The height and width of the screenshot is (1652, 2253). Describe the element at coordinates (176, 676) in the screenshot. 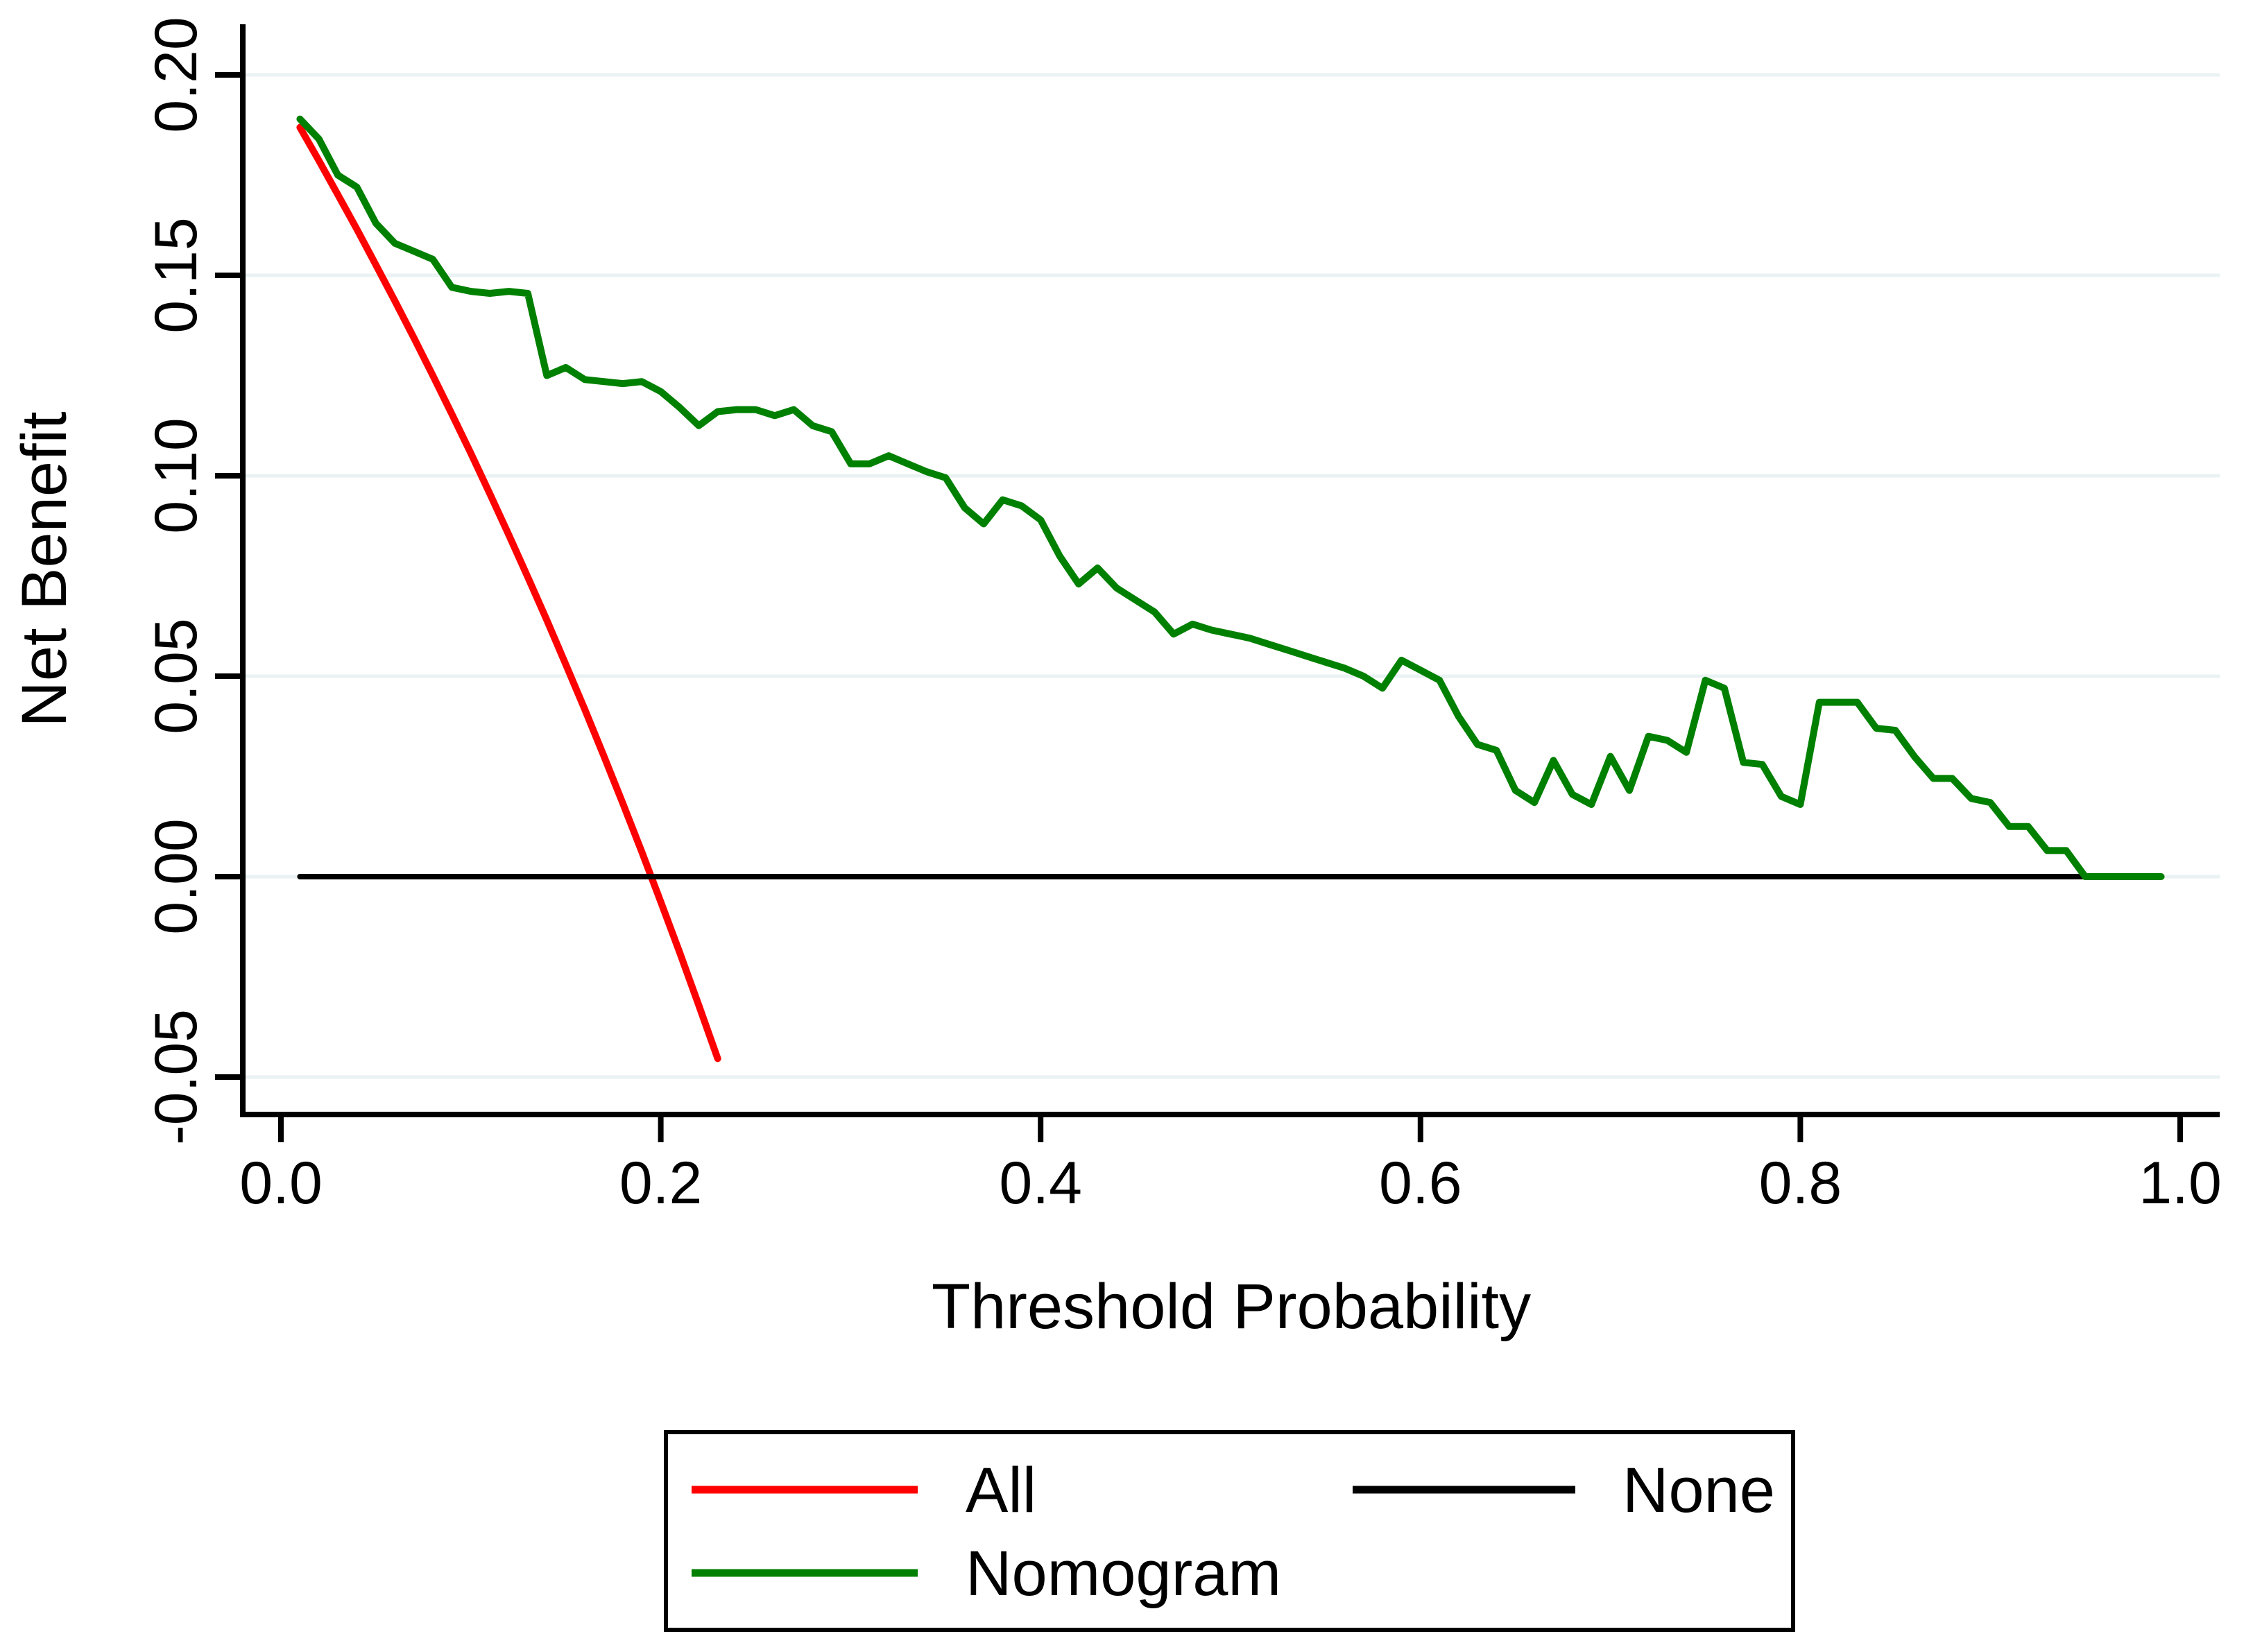

I see `y-tick-label-0.05: 0.05` at that location.